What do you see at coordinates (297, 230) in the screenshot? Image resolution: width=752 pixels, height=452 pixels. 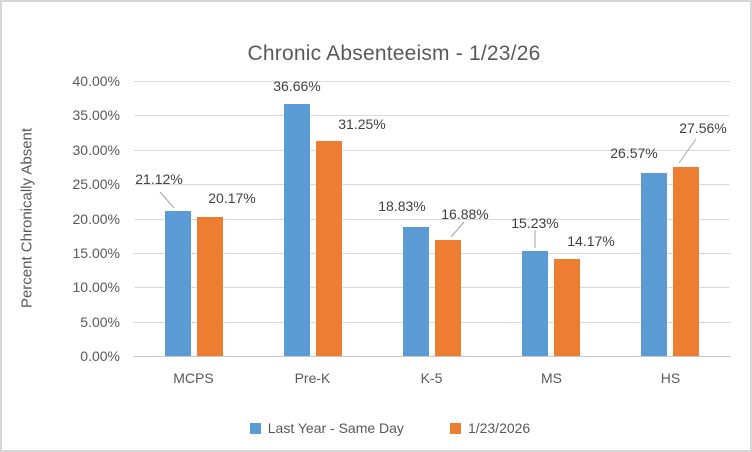 I see `bar-last-year-same-day-pre-k` at bounding box center [297, 230].